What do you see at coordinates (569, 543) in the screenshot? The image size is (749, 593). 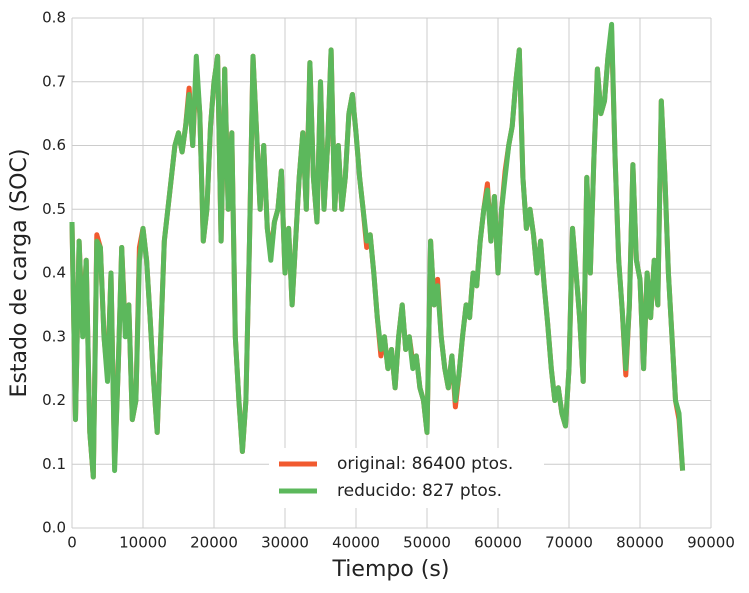 I see `x-tick-label: 70000` at bounding box center [569, 543].